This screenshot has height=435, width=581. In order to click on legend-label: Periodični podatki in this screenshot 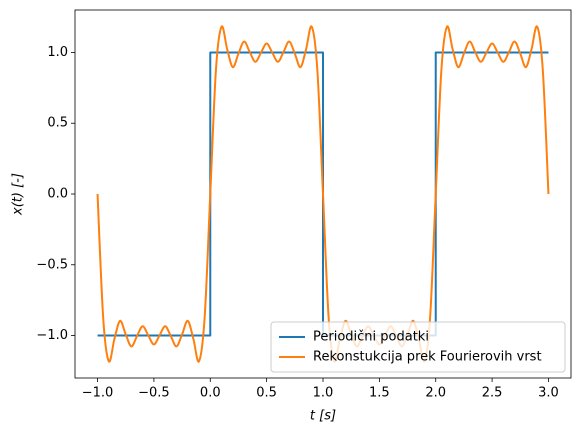, I will do `click(371, 337)`.